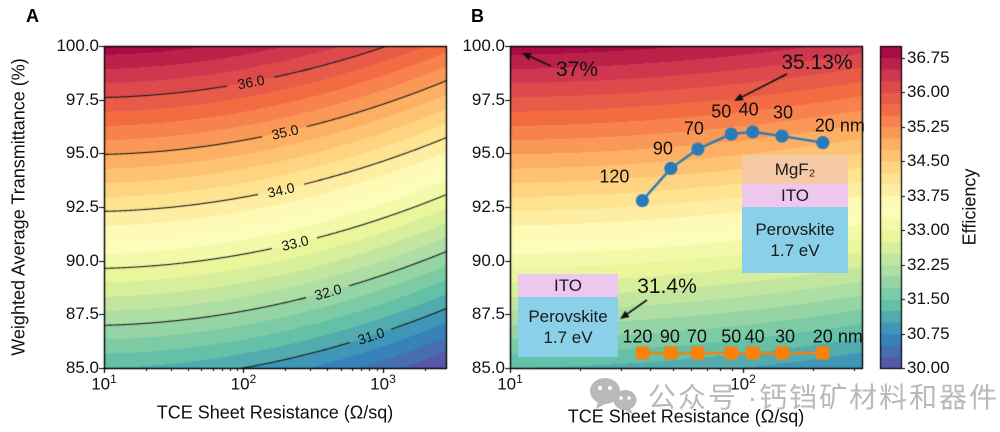  Describe the element at coordinates (928, 57) in the screenshot. I see `colorbar-tick-label-36.75: 36.75` at that location.